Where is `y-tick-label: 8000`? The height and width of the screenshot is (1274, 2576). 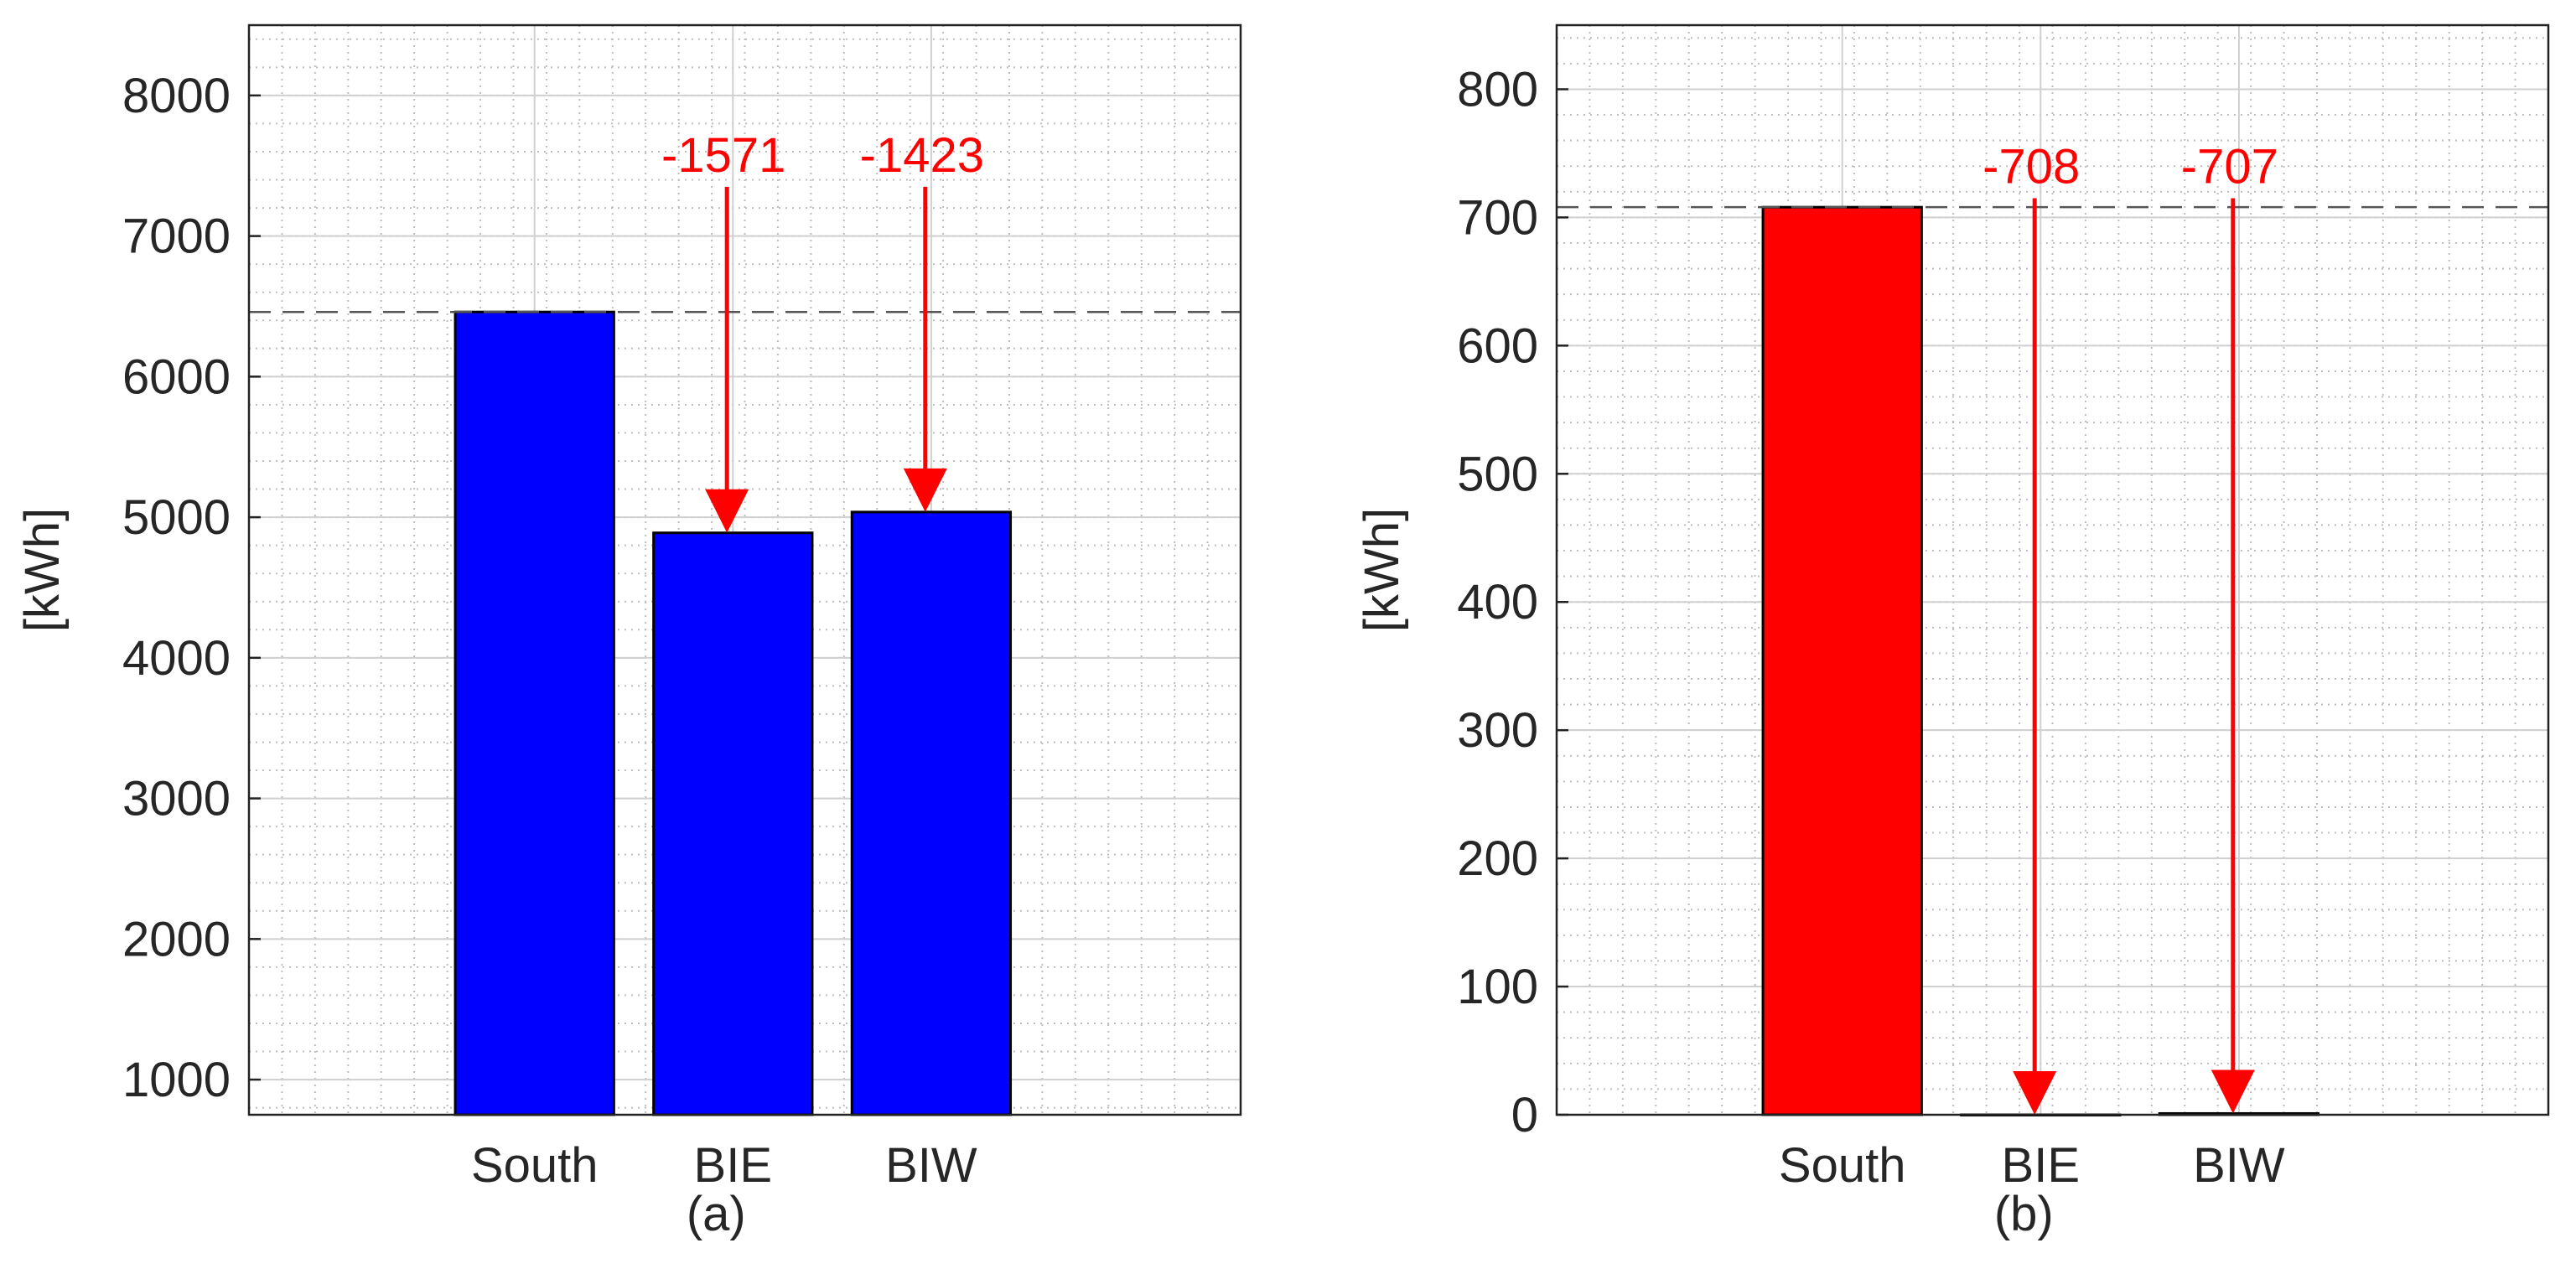
y-tick-label: 8000 is located at coordinates (176, 96).